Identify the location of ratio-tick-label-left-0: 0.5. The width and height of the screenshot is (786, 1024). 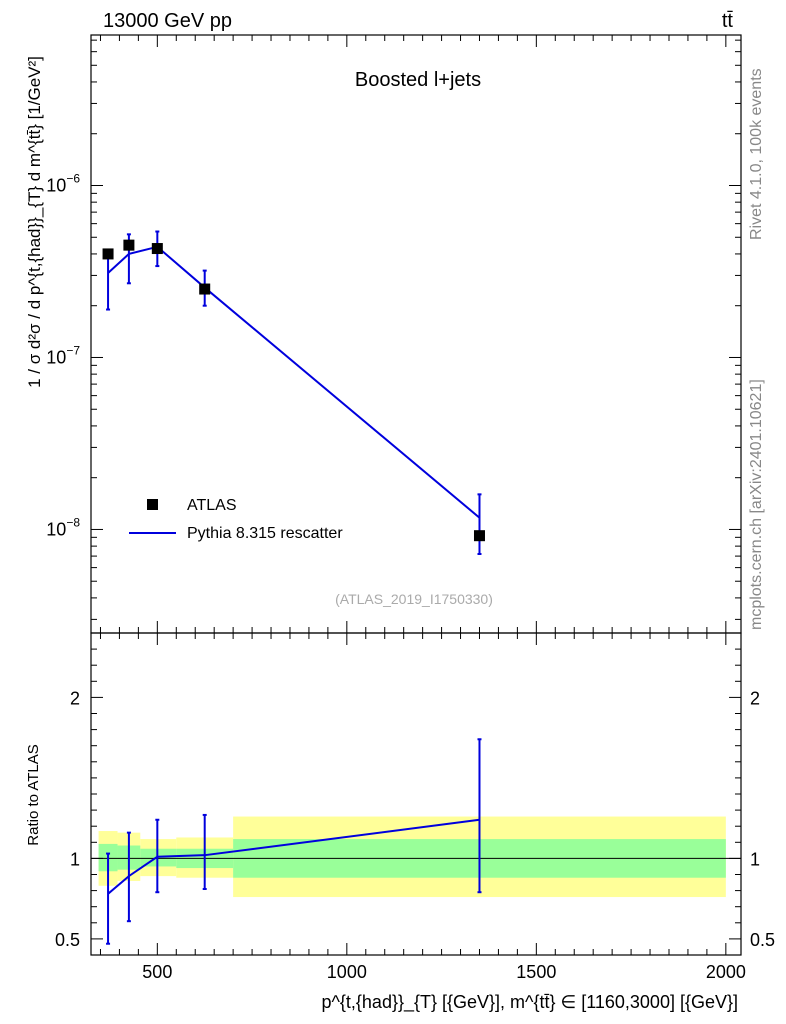
(67, 940).